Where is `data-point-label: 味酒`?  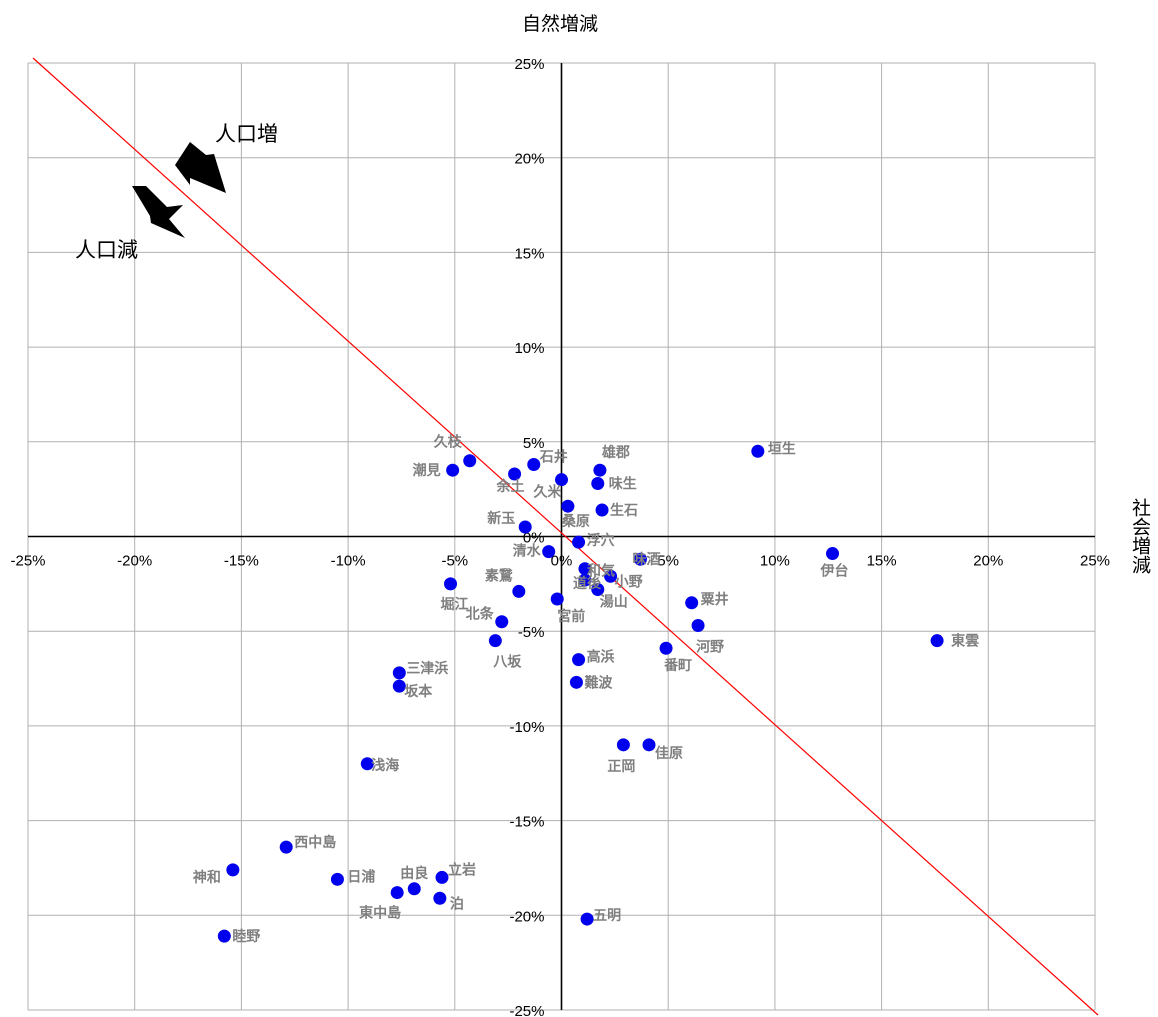
data-point-label: 味酒 is located at coordinates (646, 560).